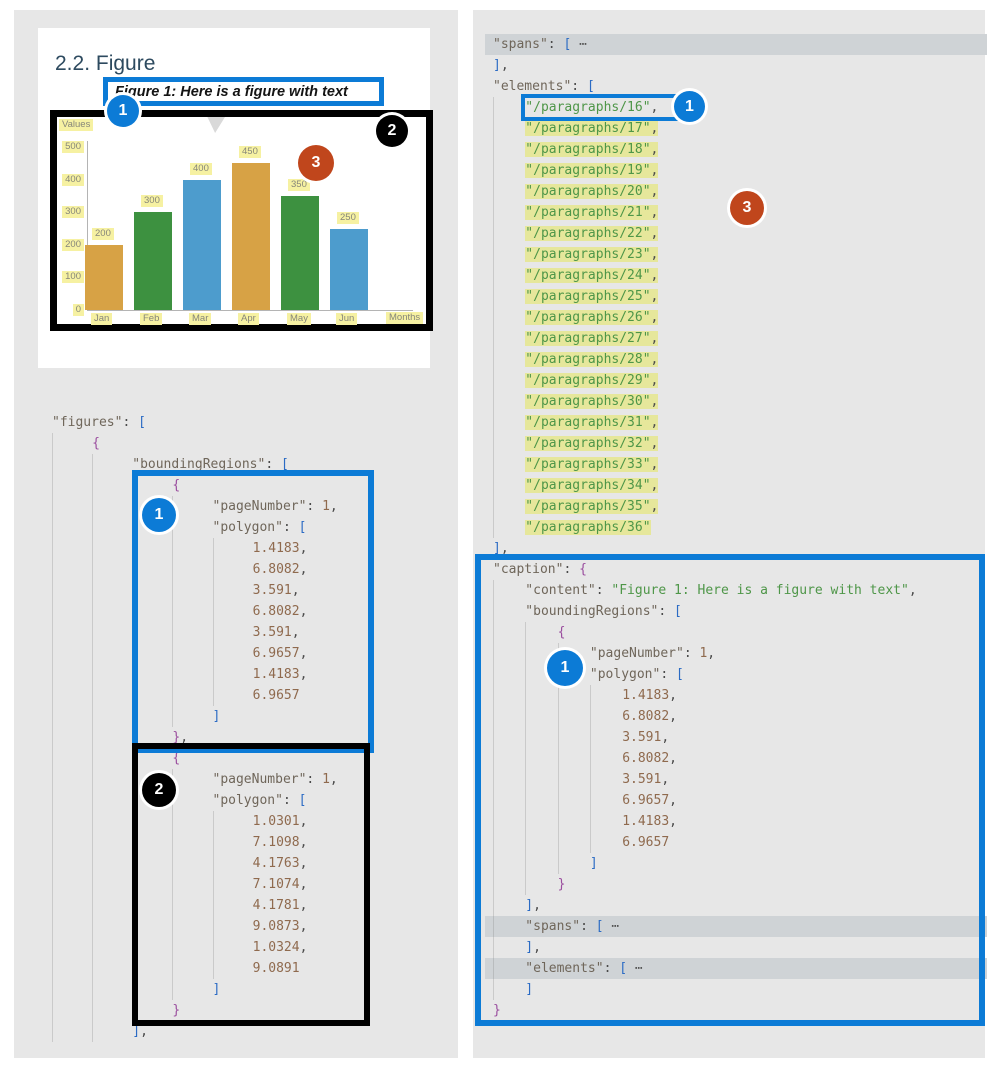 This screenshot has width=990, height=1067. I want to click on code-line: "/paragraphs/21",, so click(741, 212).